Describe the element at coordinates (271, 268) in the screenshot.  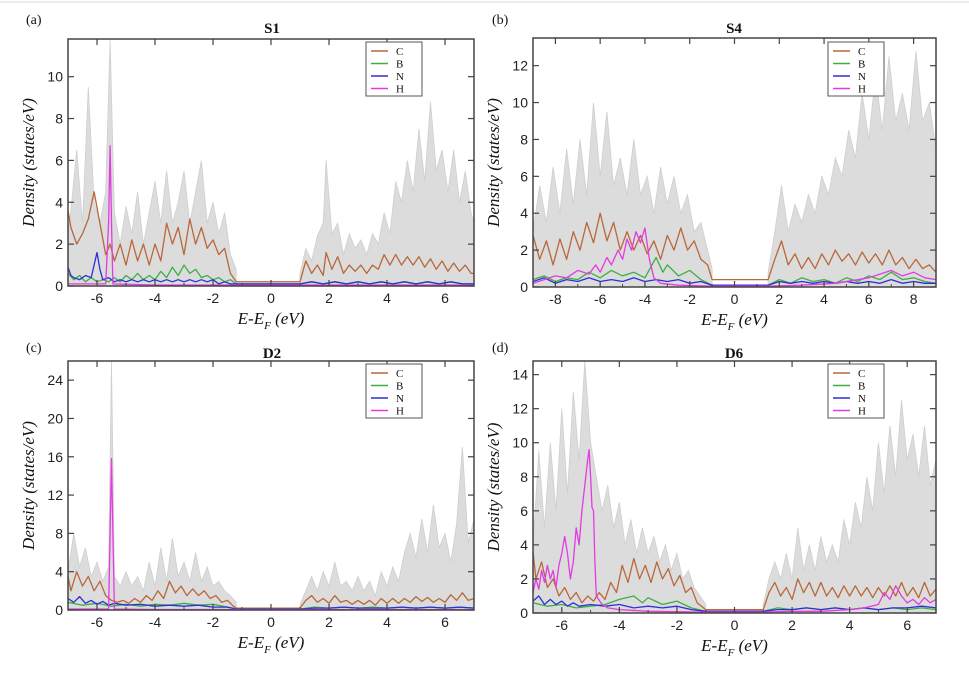
I see `series-line-n` at that location.